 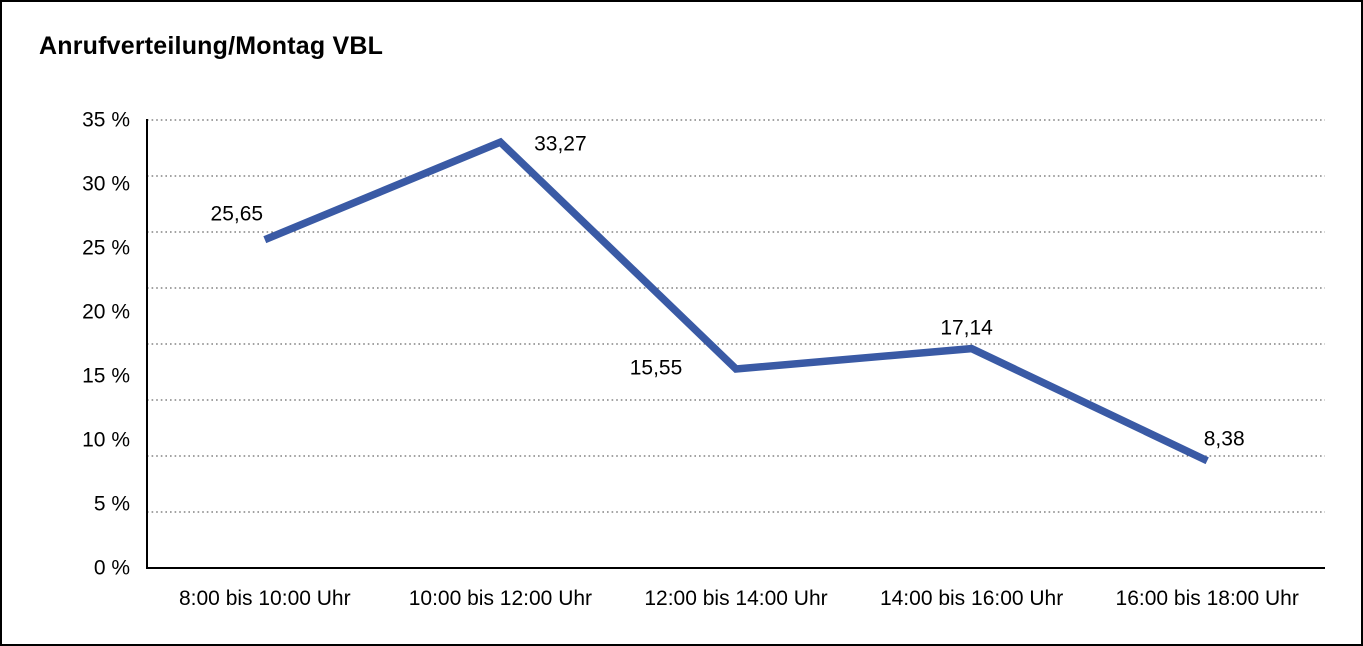 What do you see at coordinates (106, 312) in the screenshot?
I see `y-tick-label: 20 %` at bounding box center [106, 312].